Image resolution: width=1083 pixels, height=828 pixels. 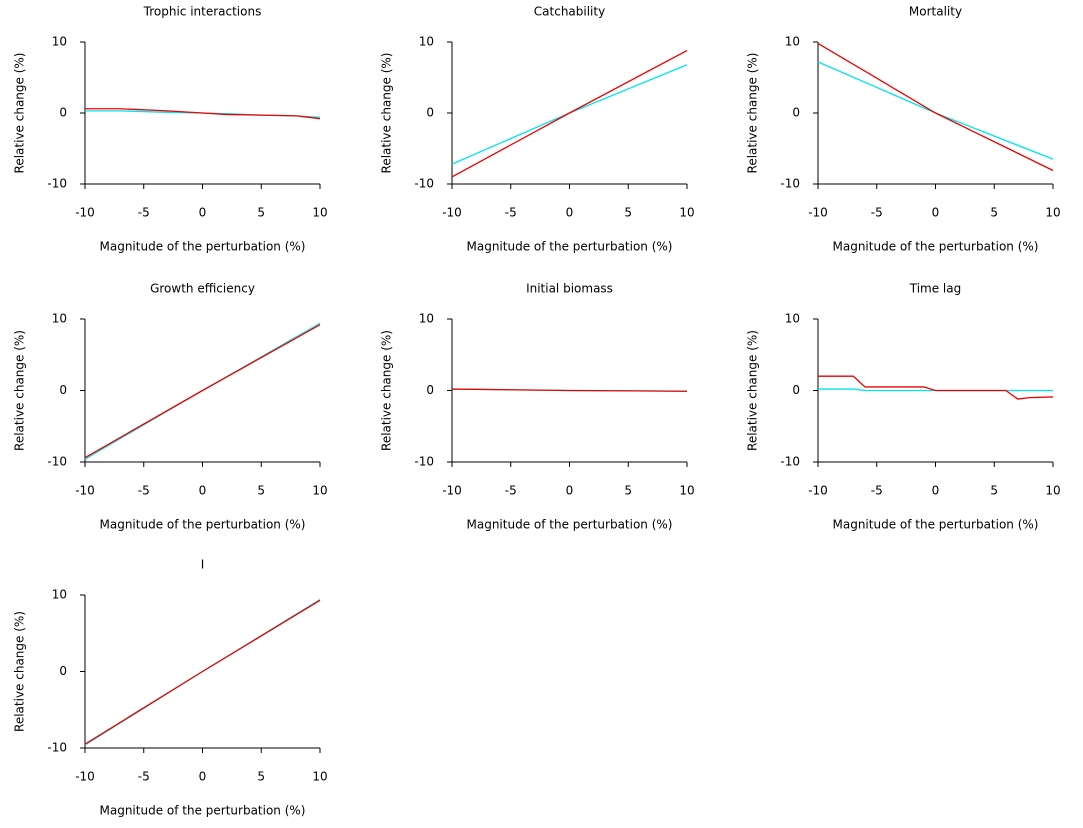 I want to click on chart-title: Growth efficiency, so click(x=202, y=289).